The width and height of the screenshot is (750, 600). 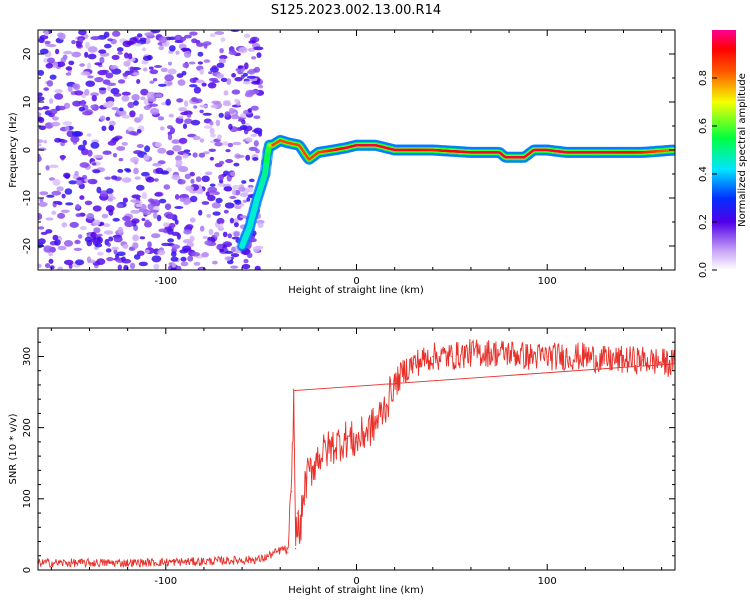 I want to click on y-tick-label: 200, so click(x=27, y=427).